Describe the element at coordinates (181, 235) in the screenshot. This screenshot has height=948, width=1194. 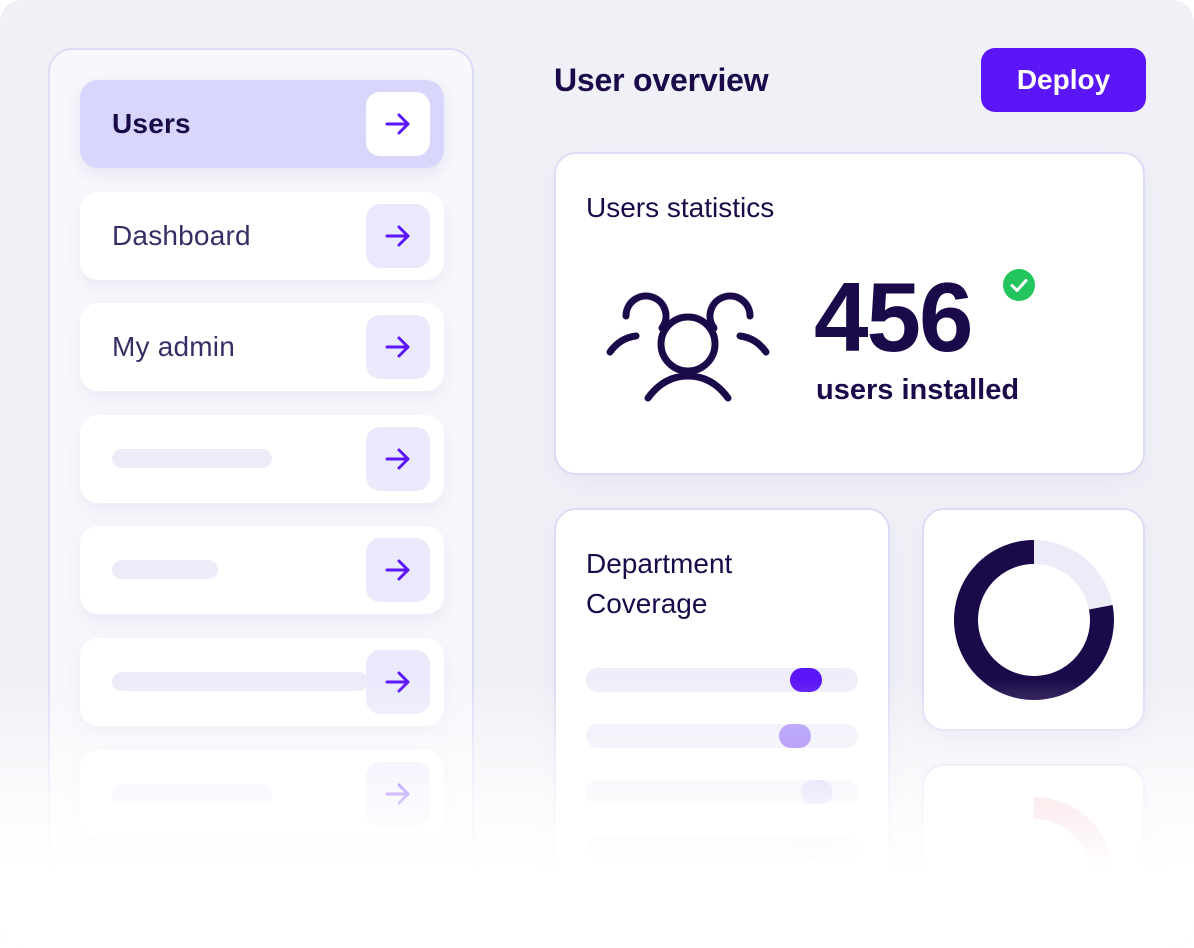
I see `sidebar-item-label: Dashboard` at that location.